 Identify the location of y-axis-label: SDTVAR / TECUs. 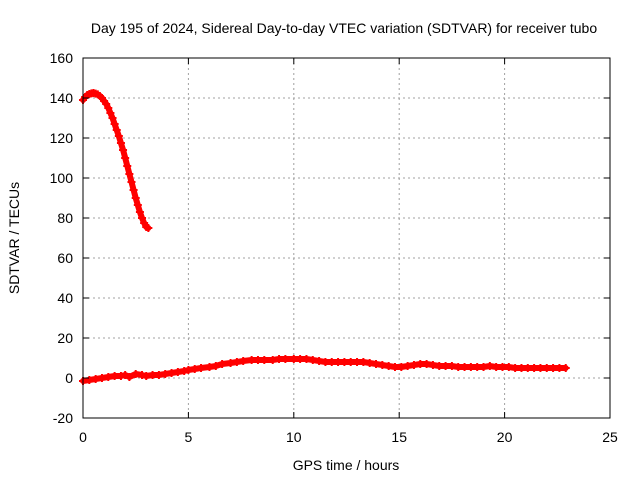
(14, 238).